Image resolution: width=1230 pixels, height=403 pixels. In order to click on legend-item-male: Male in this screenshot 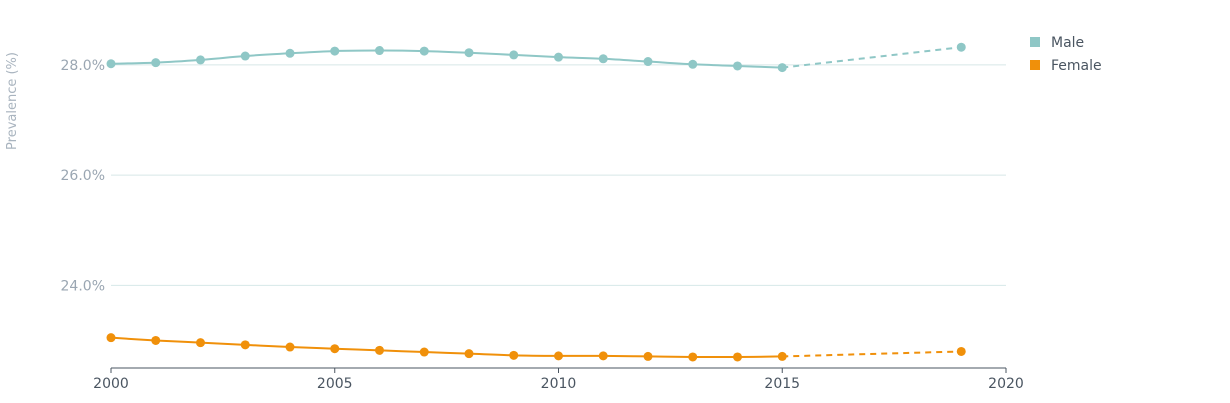, I will do `click(1057, 43)`.